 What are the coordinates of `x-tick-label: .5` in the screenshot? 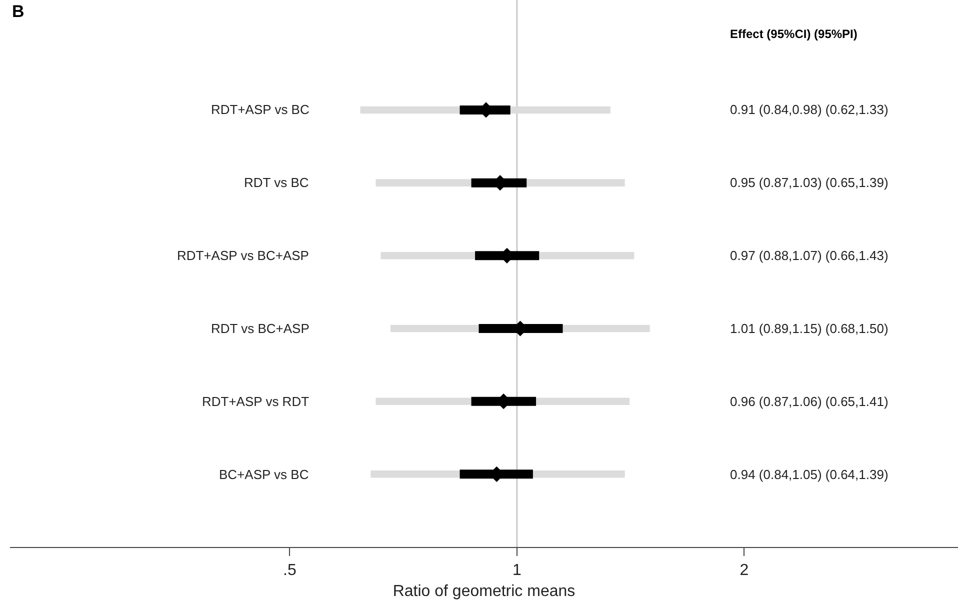 It's located at (289, 571).